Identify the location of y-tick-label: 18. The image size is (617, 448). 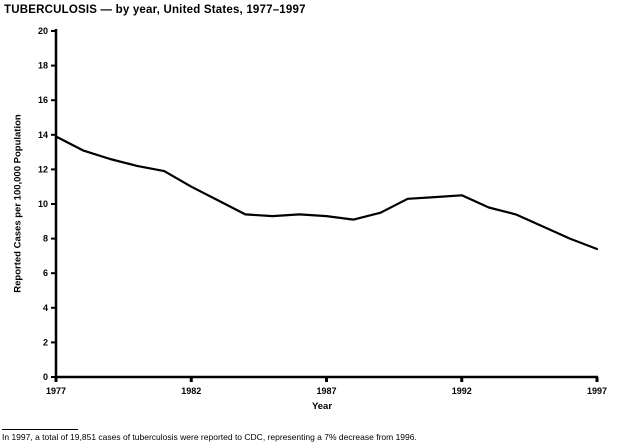
(43, 66).